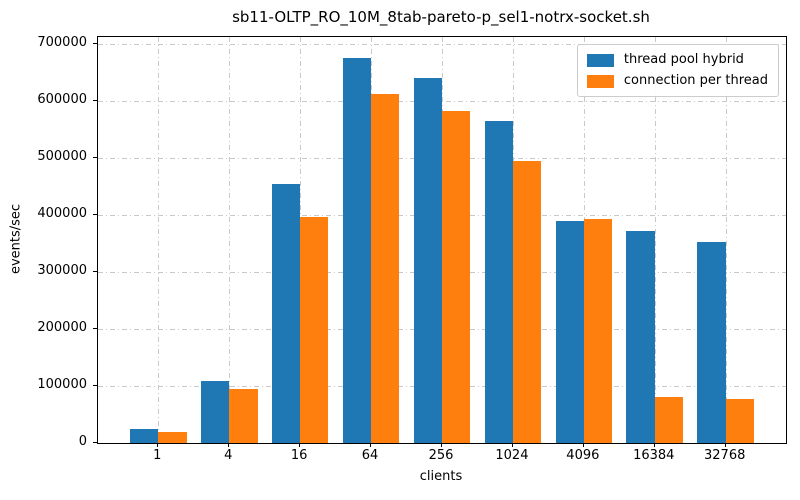  I want to click on y-tick-label: 700000, so click(62, 42).